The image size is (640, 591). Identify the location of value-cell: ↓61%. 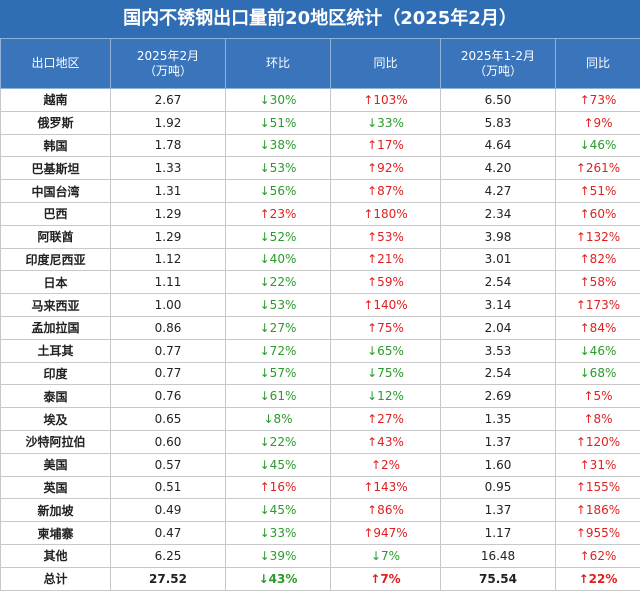
(278, 396).